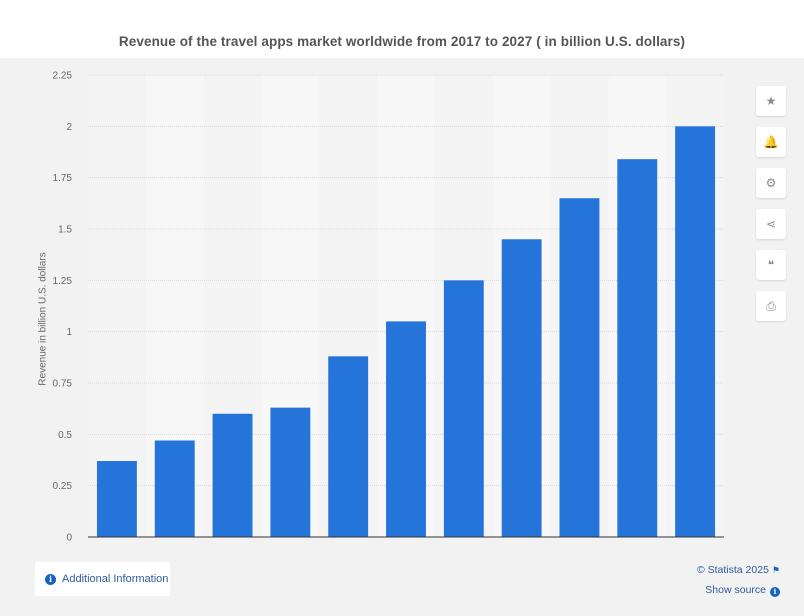 This screenshot has width=804, height=616. I want to click on y-tick-label: 0, so click(69, 538).